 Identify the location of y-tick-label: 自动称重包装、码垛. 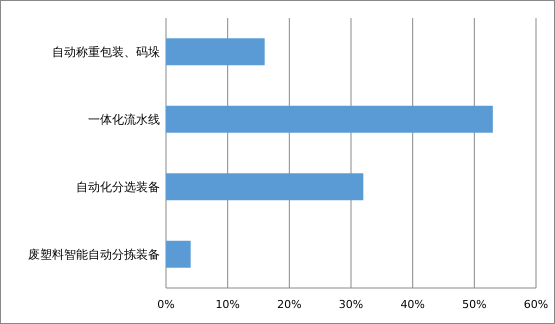
(106, 51).